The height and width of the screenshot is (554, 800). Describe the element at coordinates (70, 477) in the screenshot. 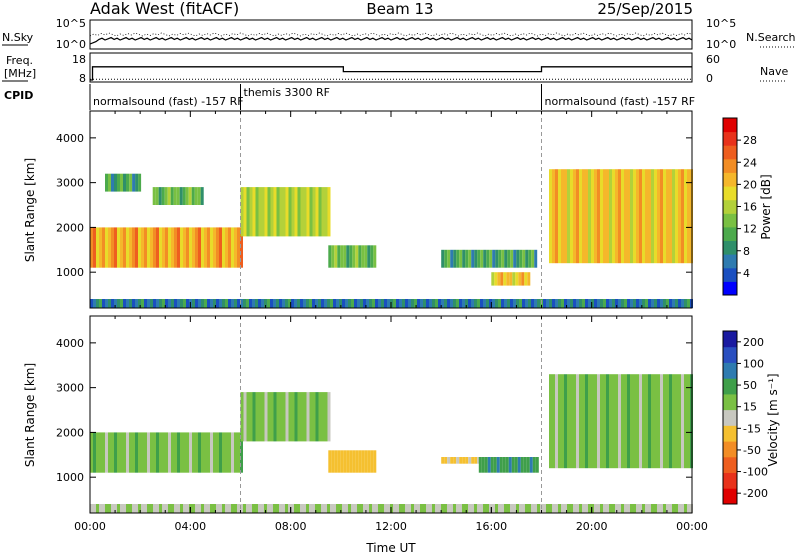

I see `y-tick-label: 1000` at that location.